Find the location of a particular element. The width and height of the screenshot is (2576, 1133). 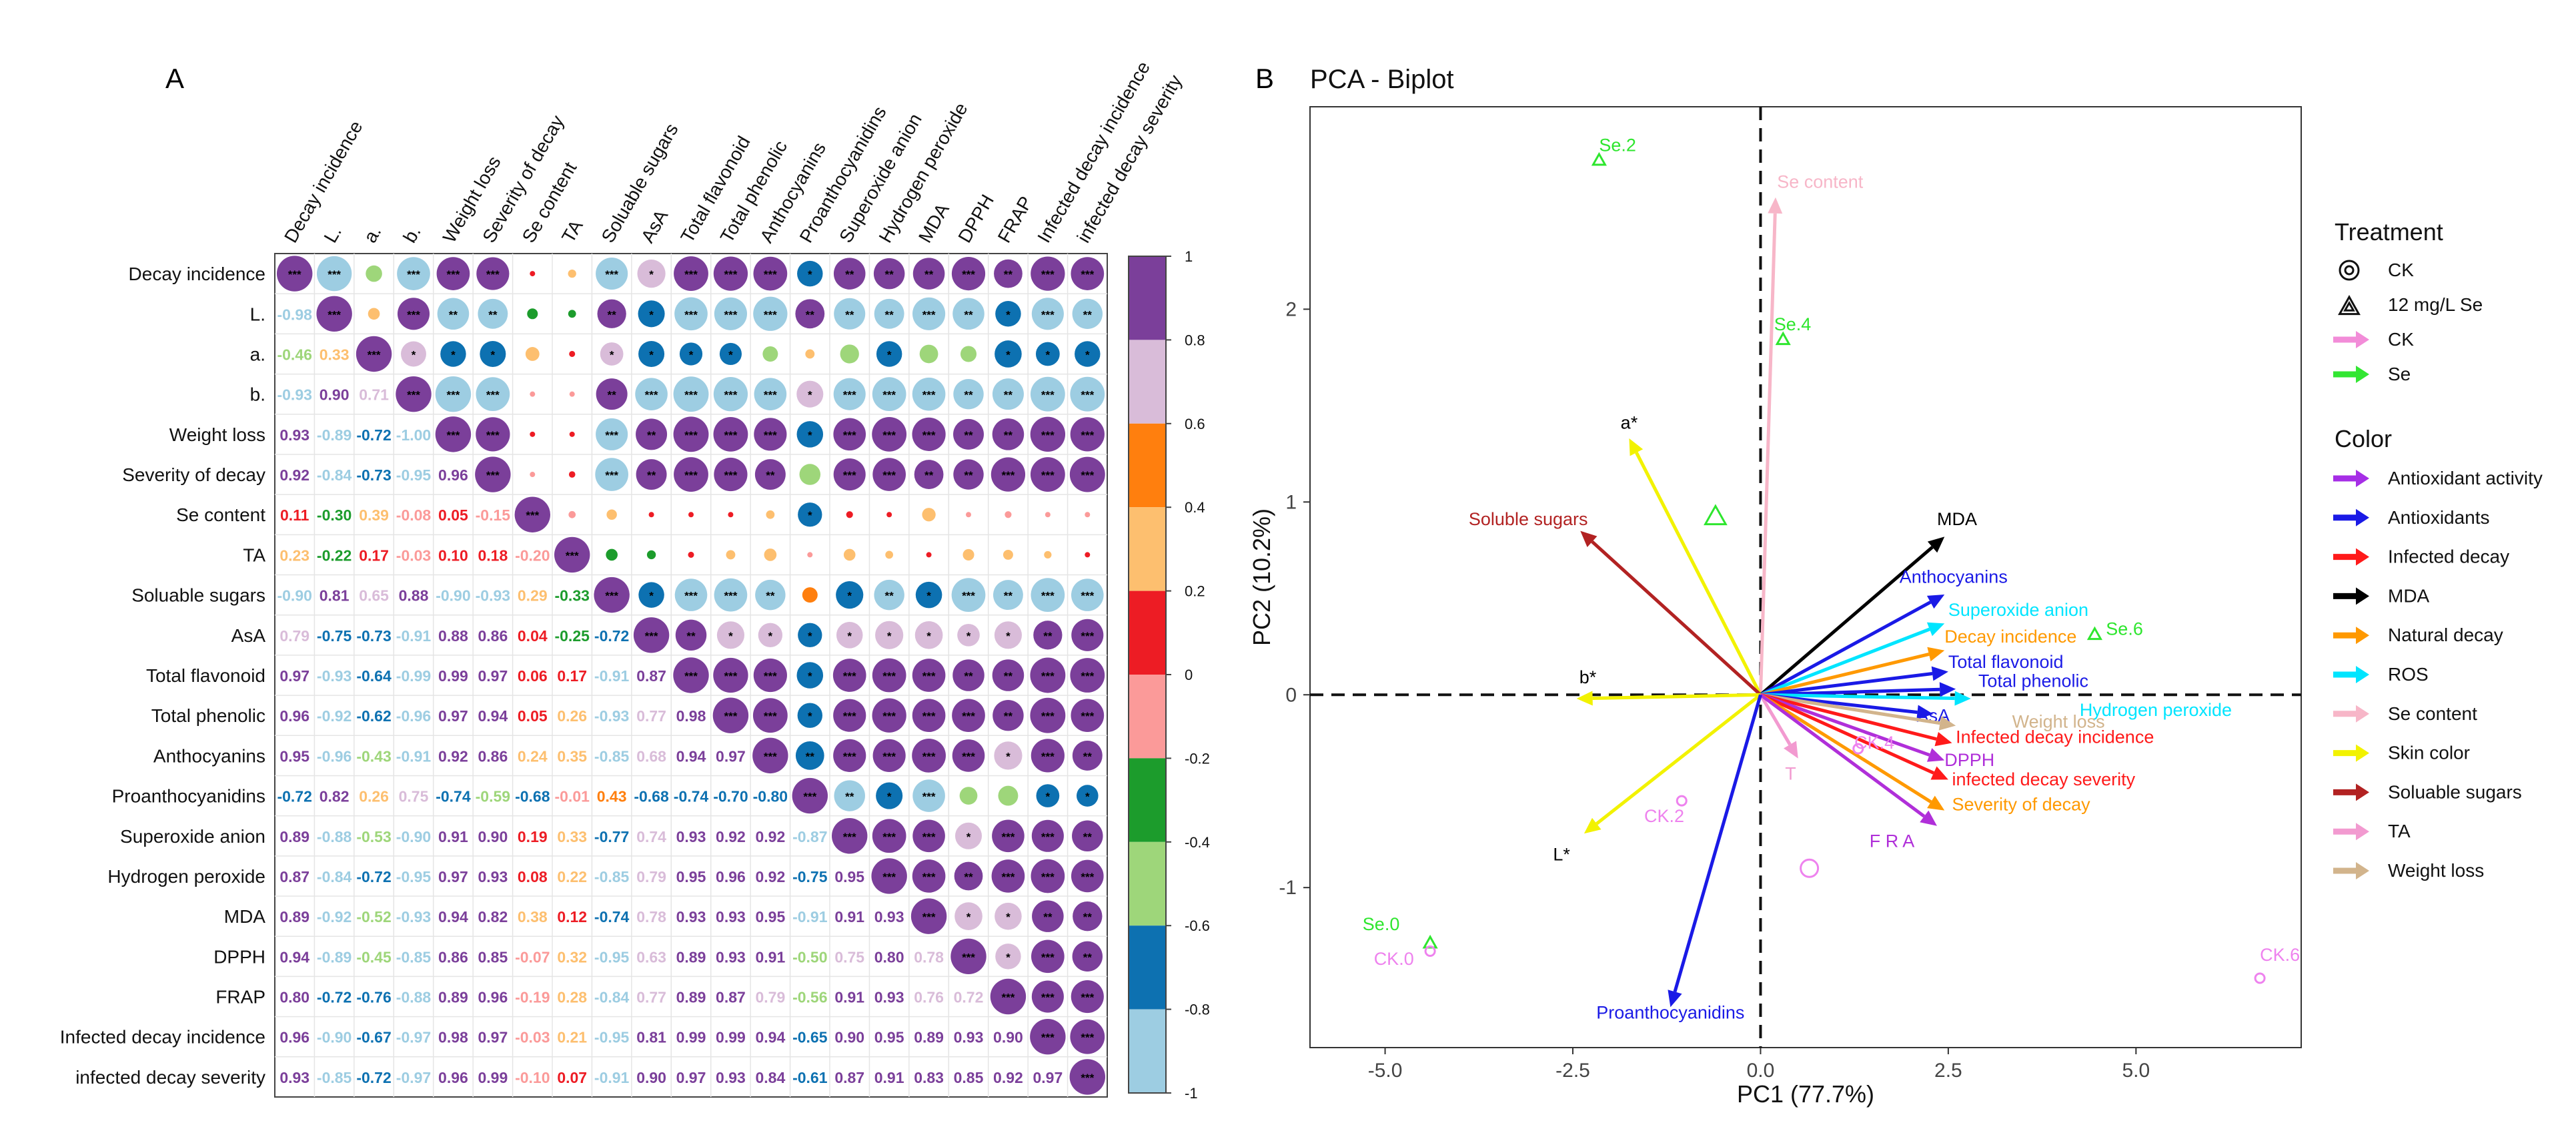

heatmap-row-label: Severity of decay is located at coordinates (193, 474).